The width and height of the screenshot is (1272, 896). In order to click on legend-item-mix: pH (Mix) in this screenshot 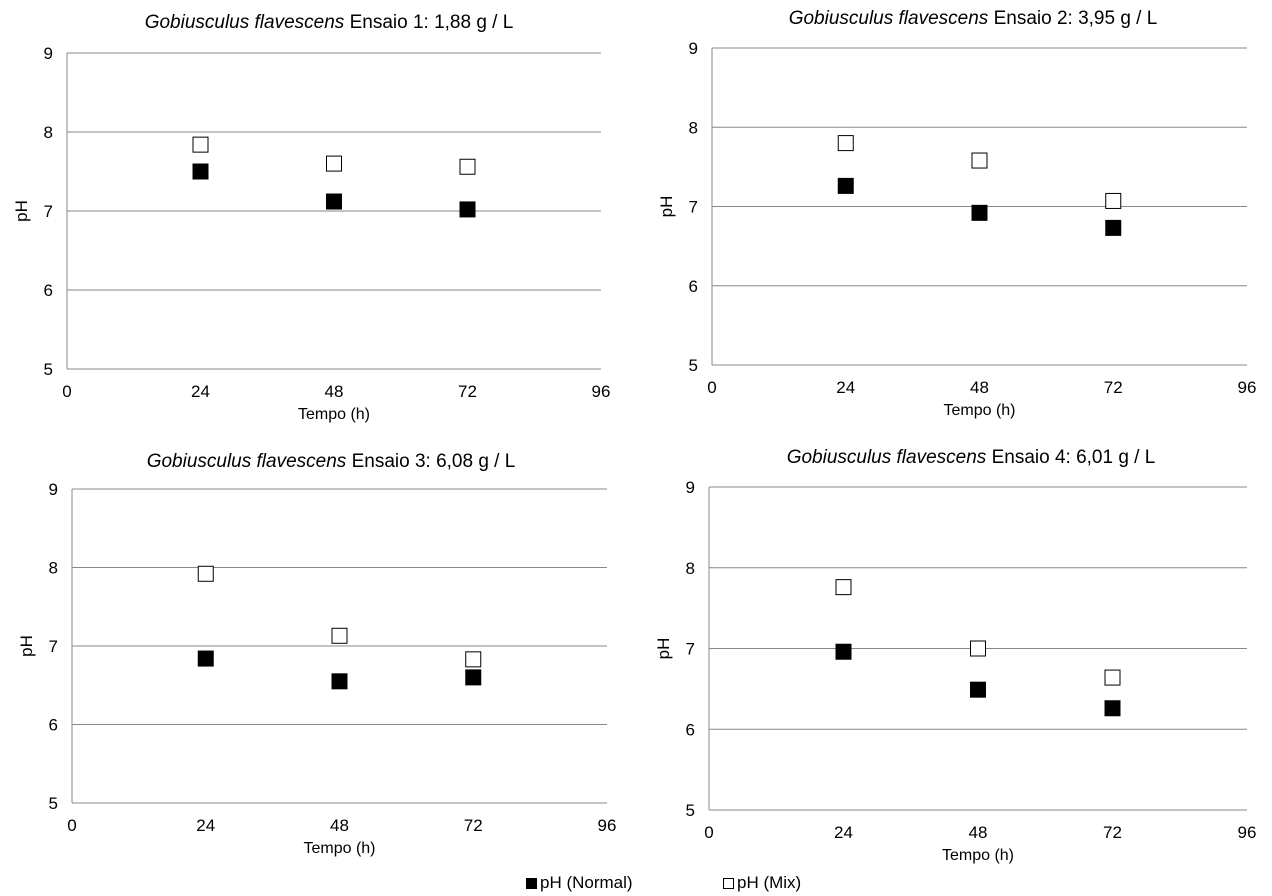, I will do `click(762, 883)`.